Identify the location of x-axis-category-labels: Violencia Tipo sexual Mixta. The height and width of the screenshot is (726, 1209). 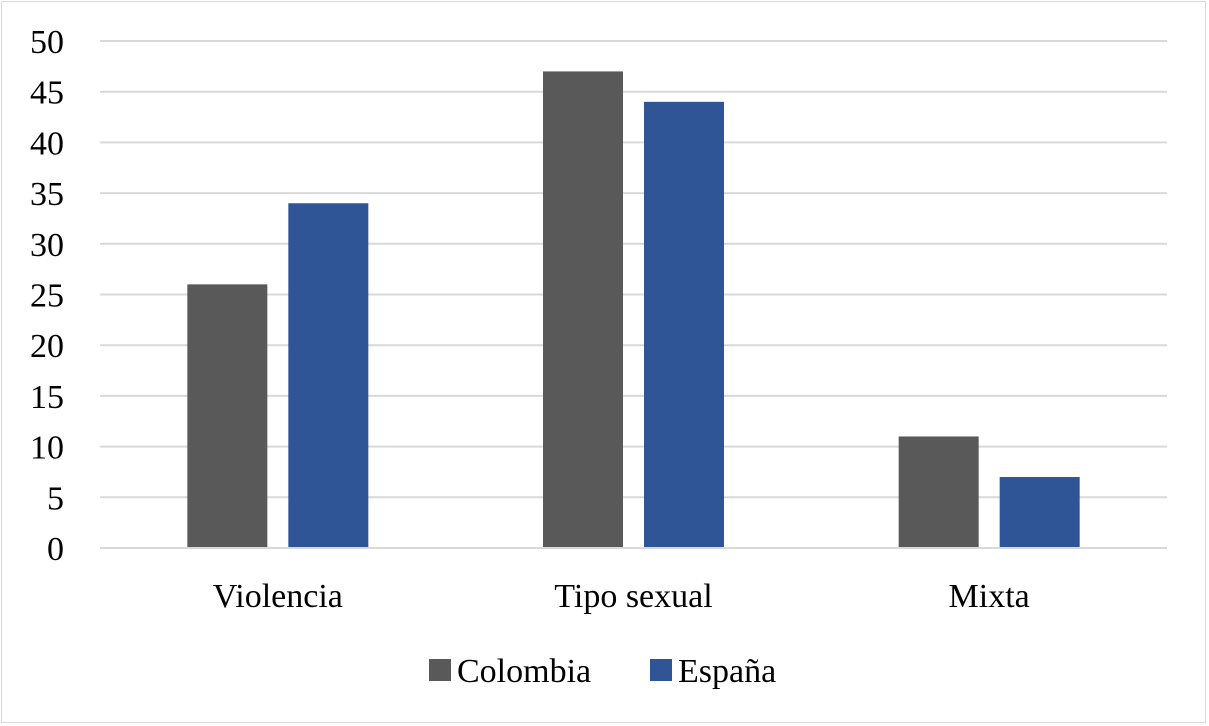
(621, 596).